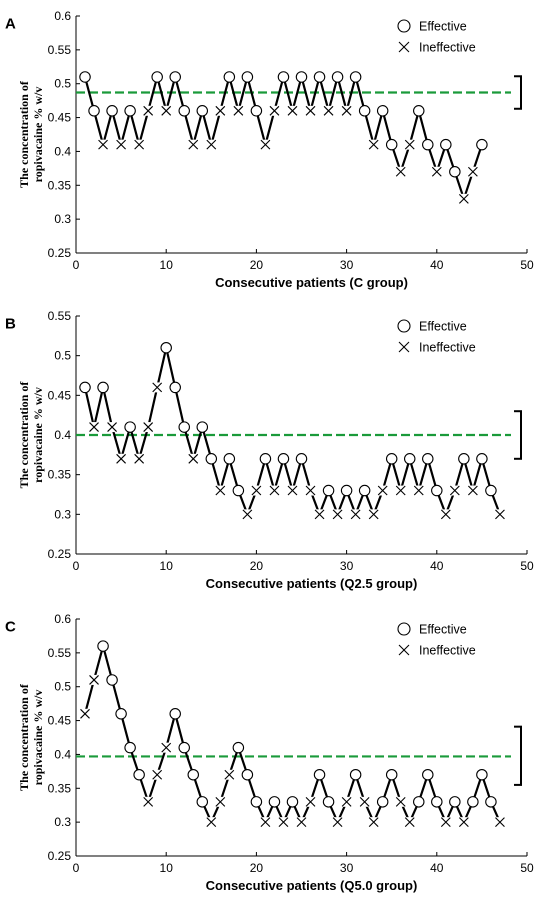 This screenshot has width=536, height=906. Describe the element at coordinates (404, 650) in the screenshot. I see `legend-ineffective-marker` at that location.